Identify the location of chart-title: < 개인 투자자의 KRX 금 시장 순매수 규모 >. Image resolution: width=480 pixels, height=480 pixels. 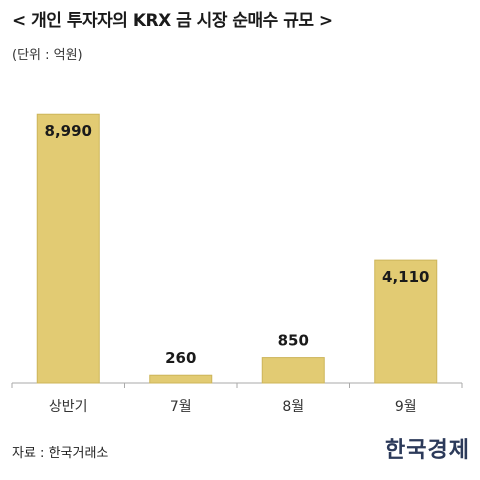
(172, 21).